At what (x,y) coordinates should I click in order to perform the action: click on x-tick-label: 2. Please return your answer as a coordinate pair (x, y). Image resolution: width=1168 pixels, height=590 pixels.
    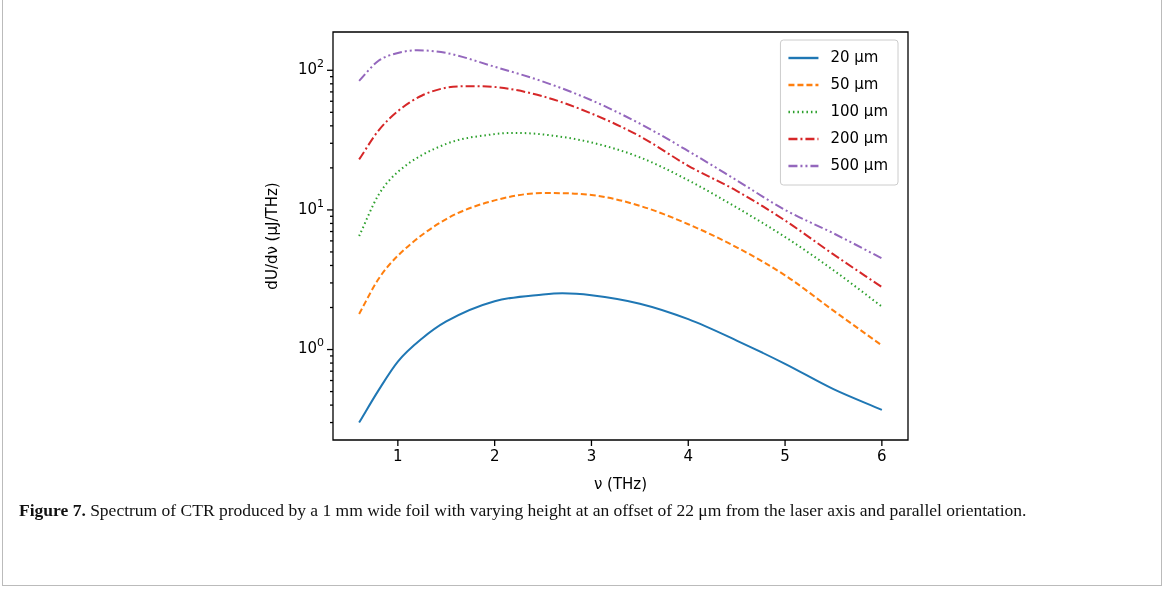
    Looking at the image, I should click on (494, 455).